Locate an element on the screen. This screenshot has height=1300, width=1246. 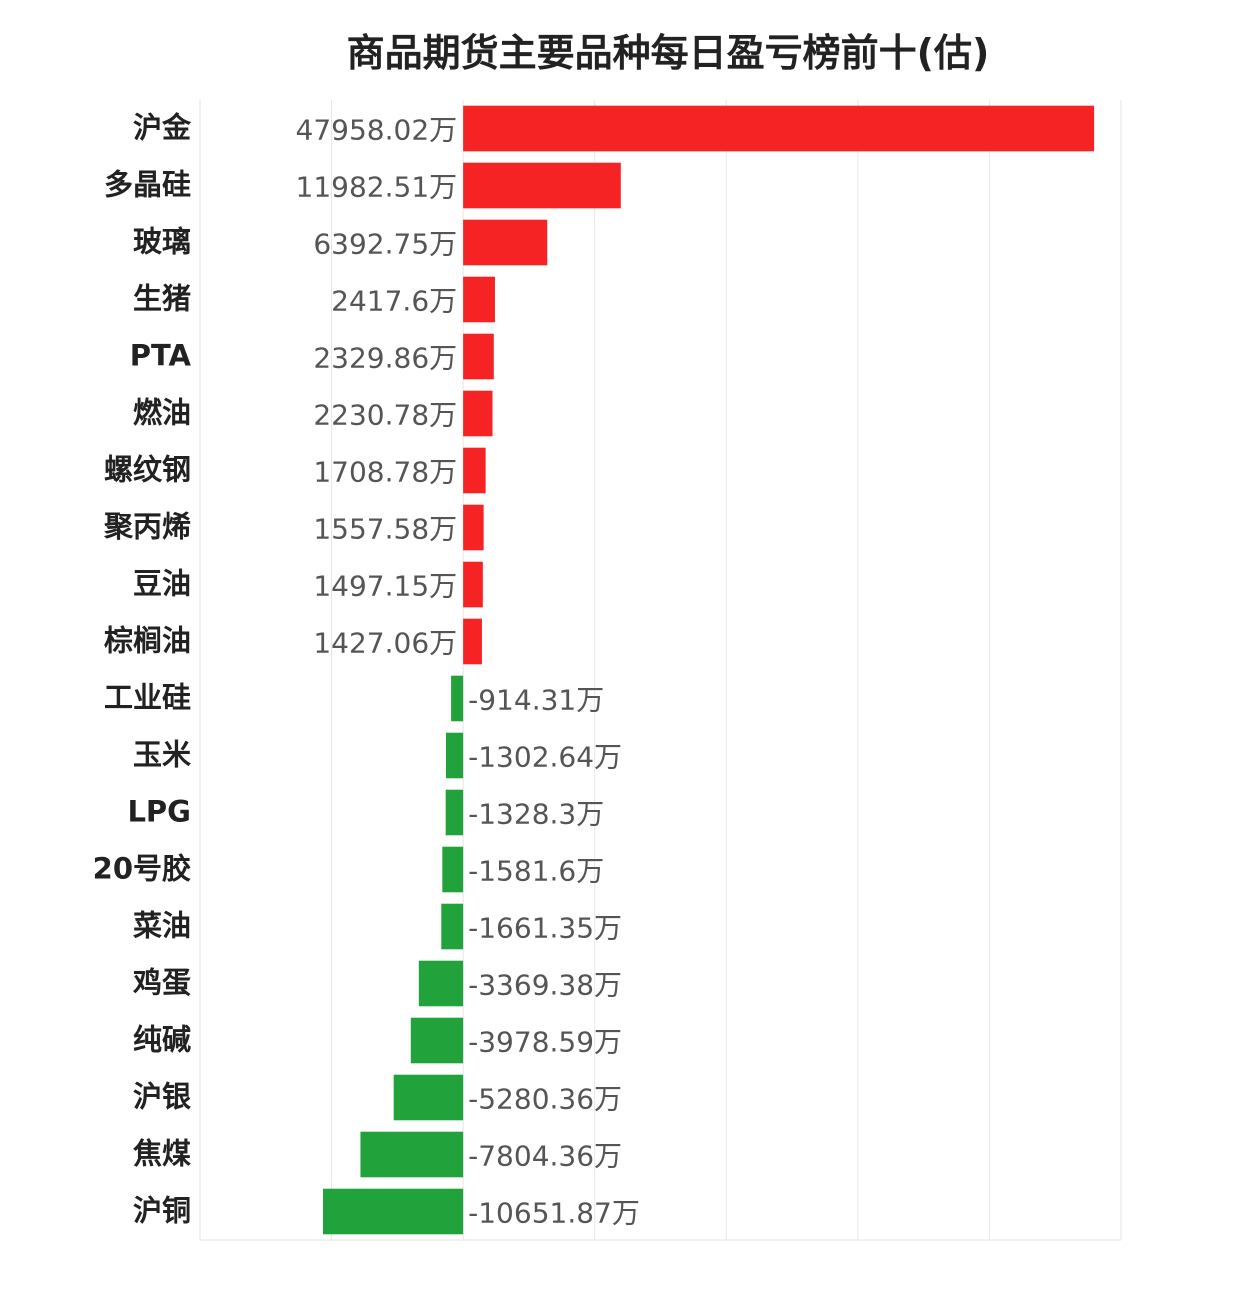
data-label: -1581.6万 is located at coordinates (536, 871).